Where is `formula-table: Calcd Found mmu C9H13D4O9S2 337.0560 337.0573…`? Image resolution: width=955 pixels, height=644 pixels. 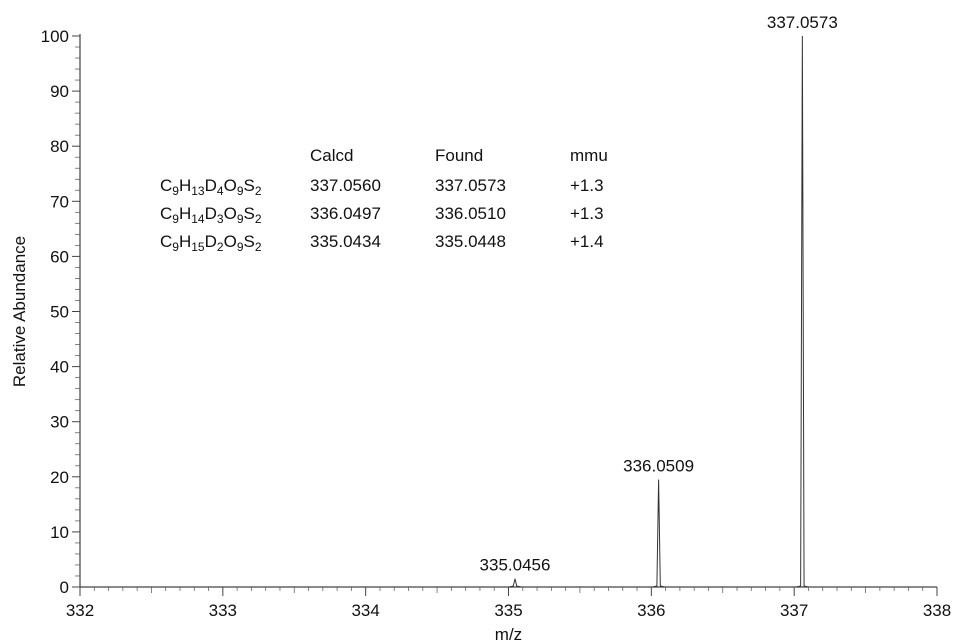
formula-table: Calcd Found mmu C9H13D4O9S2 337.0560 337.0573… is located at coordinates (384, 200).